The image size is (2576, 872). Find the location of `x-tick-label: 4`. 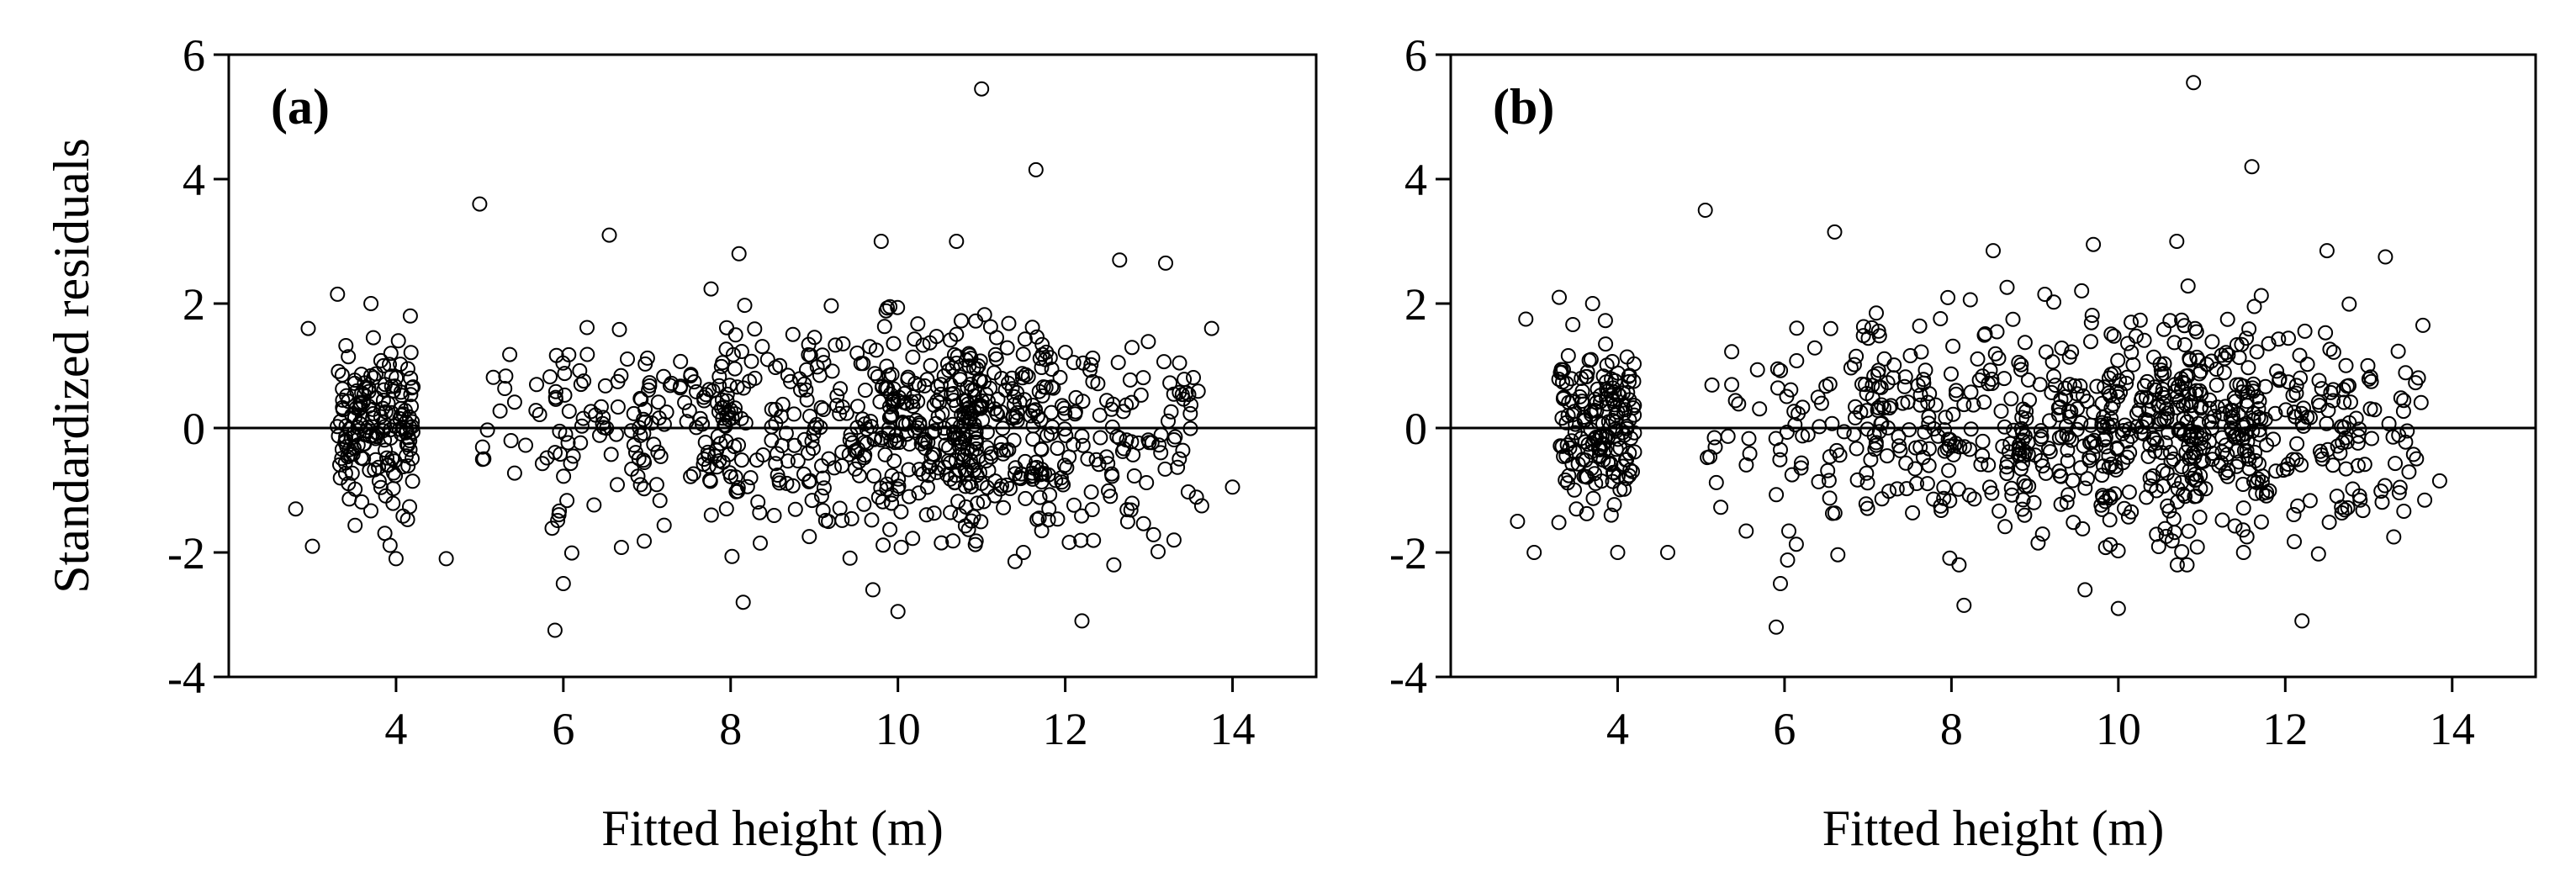

x-tick-label: 4 is located at coordinates (1617, 729).